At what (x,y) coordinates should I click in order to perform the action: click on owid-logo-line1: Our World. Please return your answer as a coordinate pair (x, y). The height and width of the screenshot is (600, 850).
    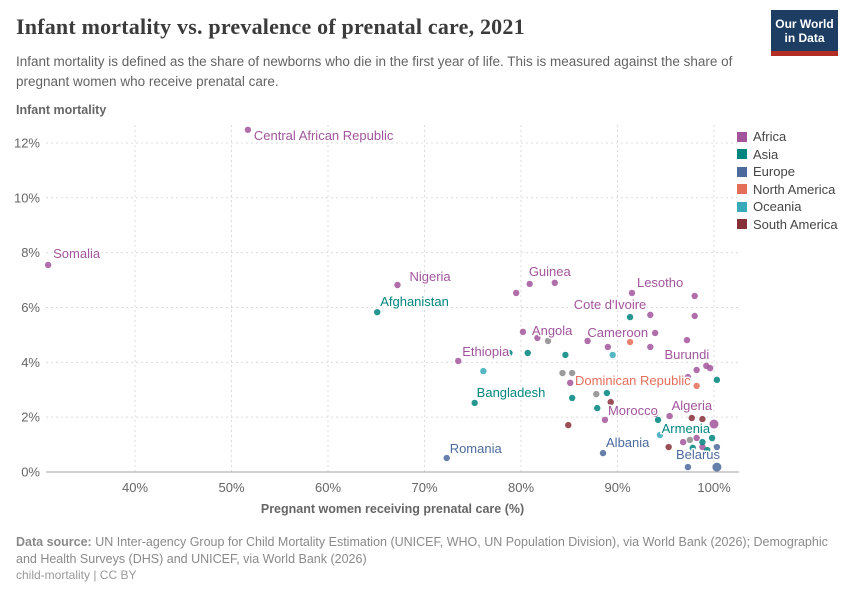
    Looking at the image, I should click on (804, 24).